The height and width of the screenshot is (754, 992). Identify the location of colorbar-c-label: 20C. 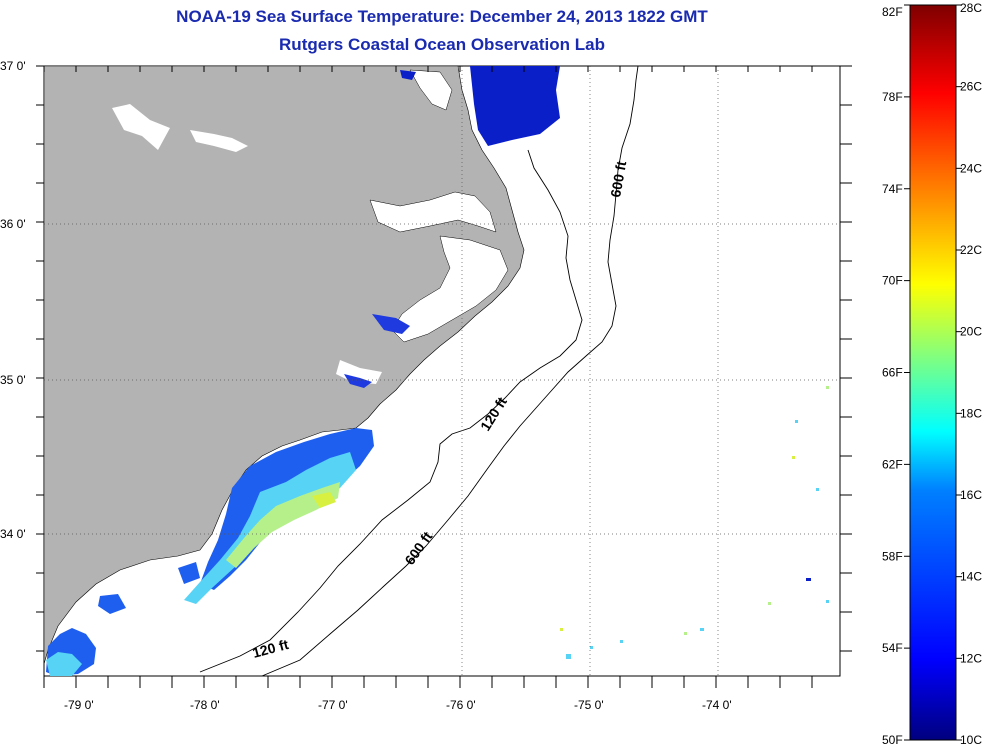
(971, 332).